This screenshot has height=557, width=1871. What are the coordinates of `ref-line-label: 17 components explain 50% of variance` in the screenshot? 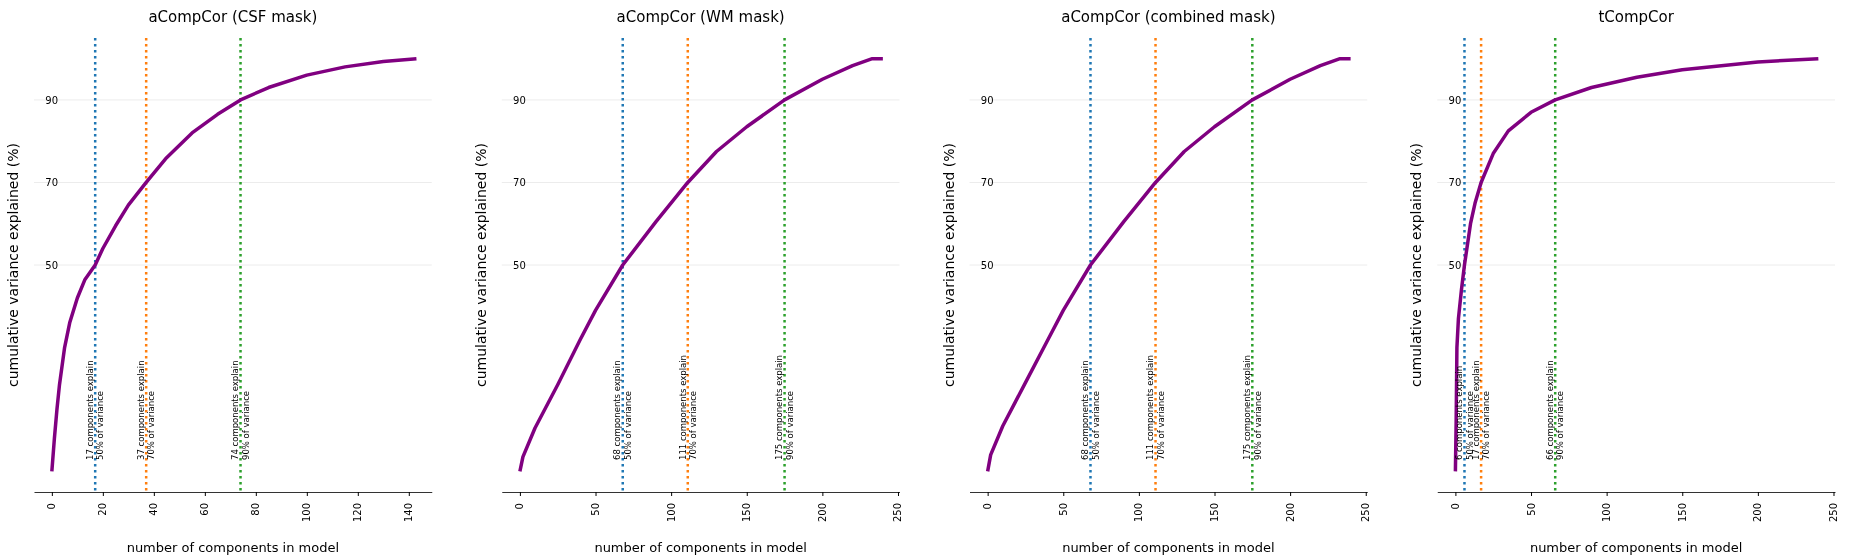 It's located at (95, 410).